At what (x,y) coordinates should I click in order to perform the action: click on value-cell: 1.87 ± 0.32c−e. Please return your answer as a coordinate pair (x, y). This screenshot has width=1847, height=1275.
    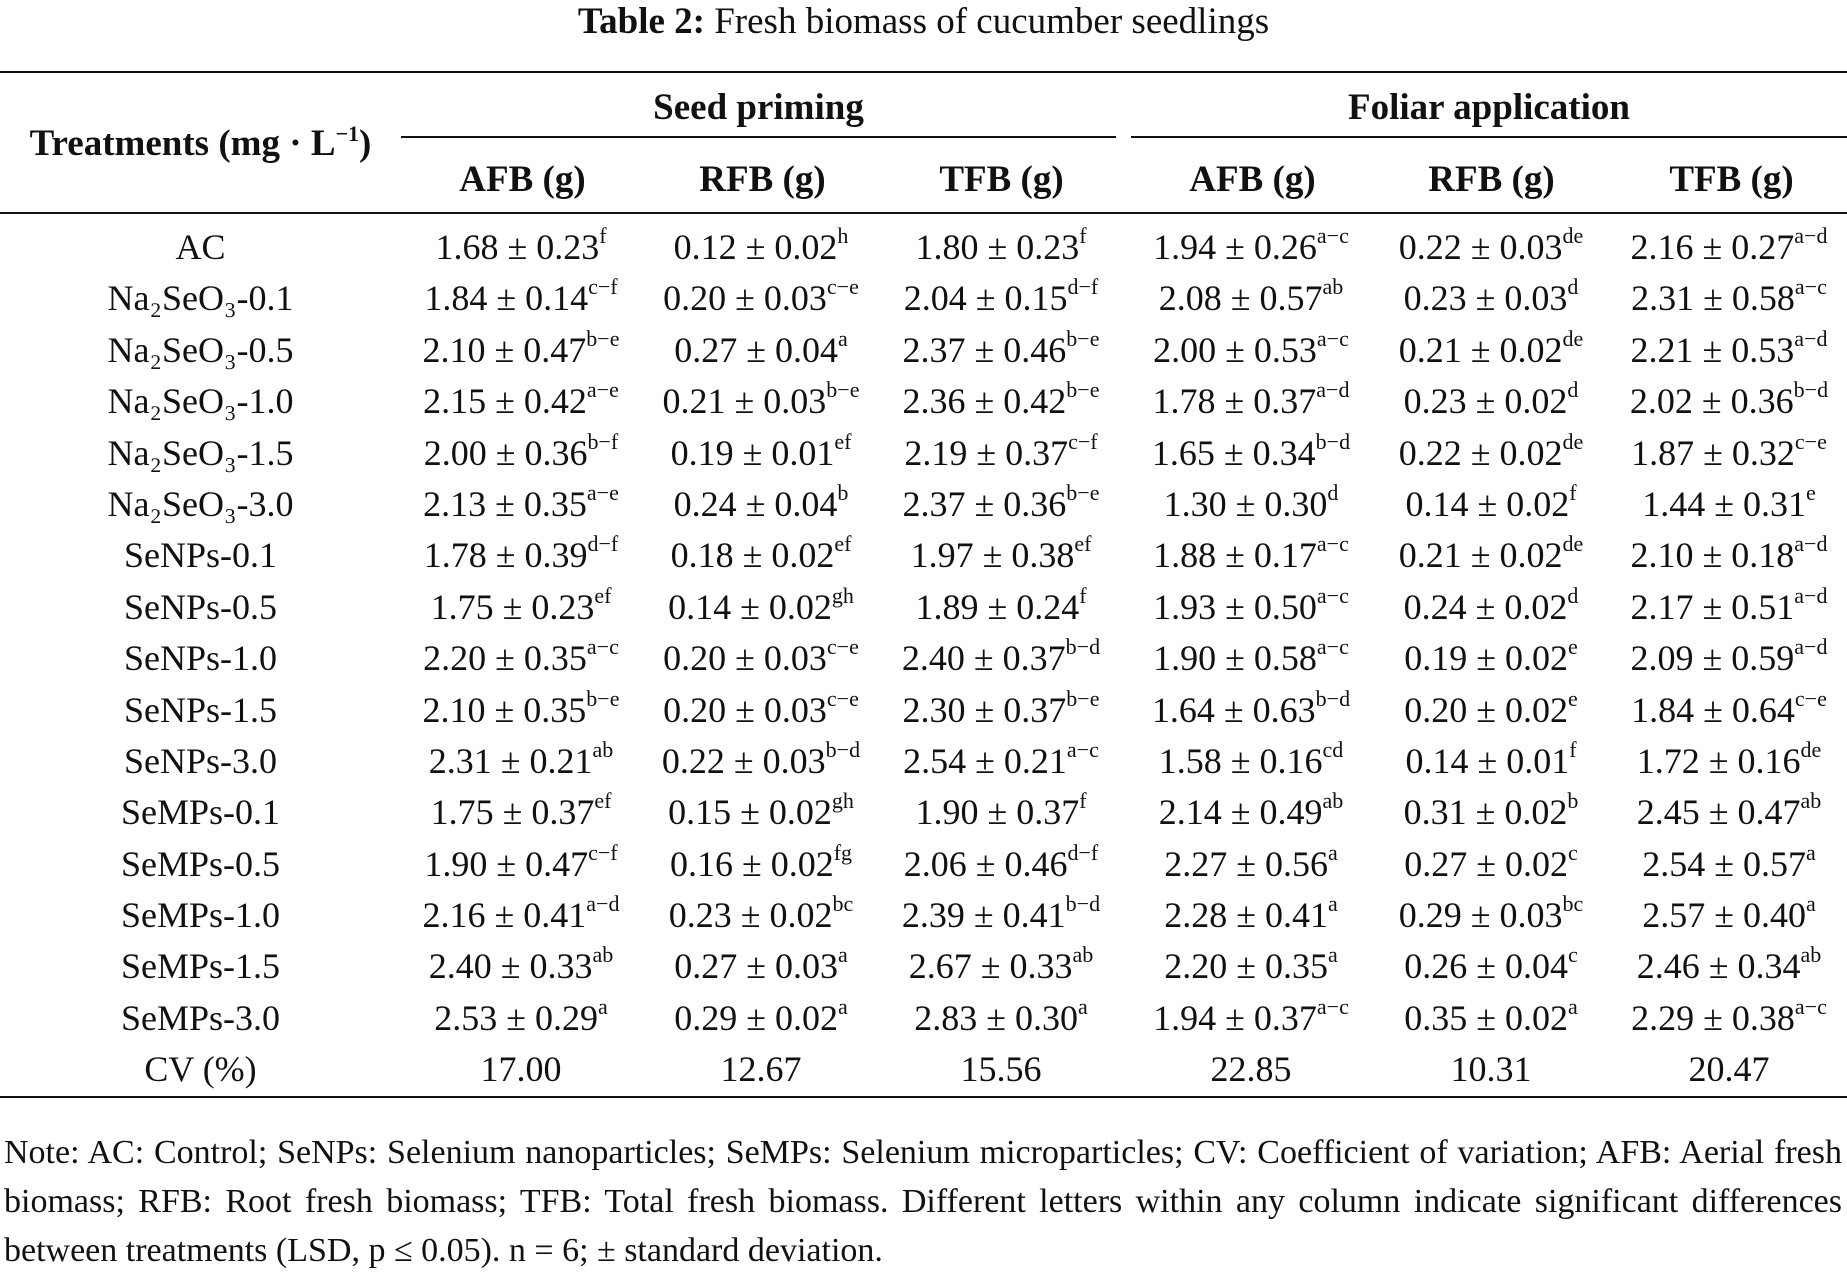
    Looking at the image, I should click on (1727, 453).